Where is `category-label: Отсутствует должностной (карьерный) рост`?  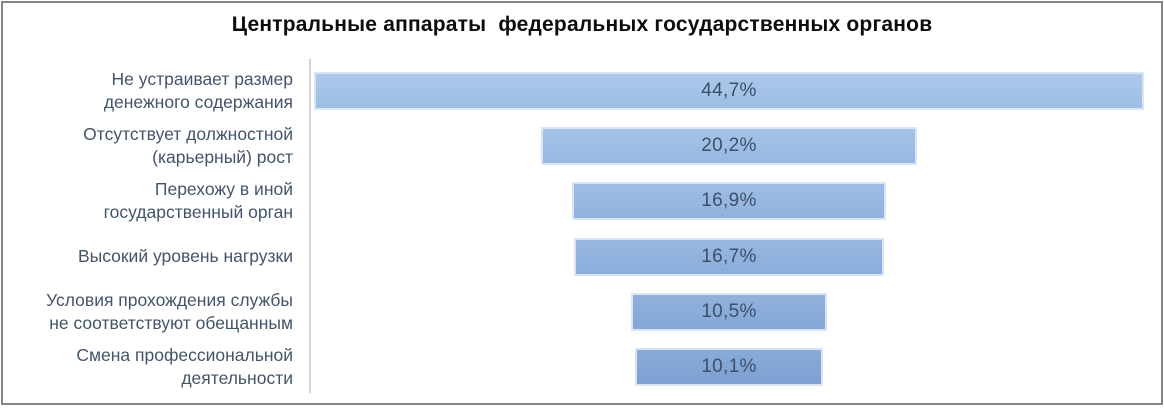
category-label: Отсутствует должностной (карьерный) рост is located at coordinates (160, 146).